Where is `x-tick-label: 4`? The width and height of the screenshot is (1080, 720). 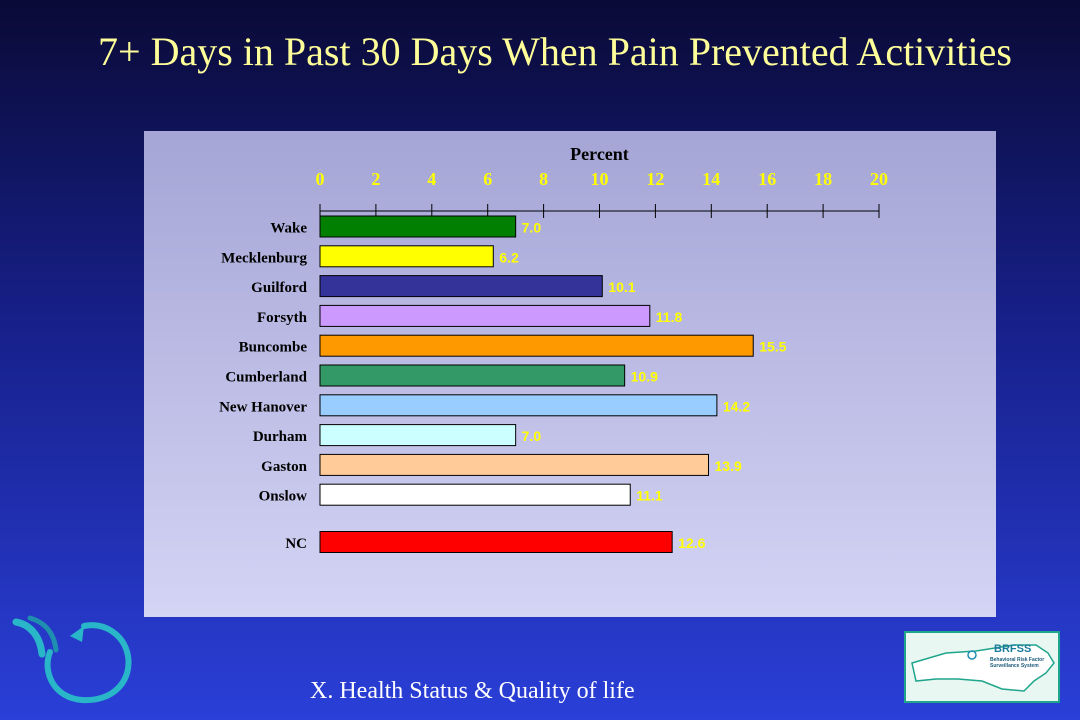 x-tick-label: 4 is located at coordinates (431, 179).